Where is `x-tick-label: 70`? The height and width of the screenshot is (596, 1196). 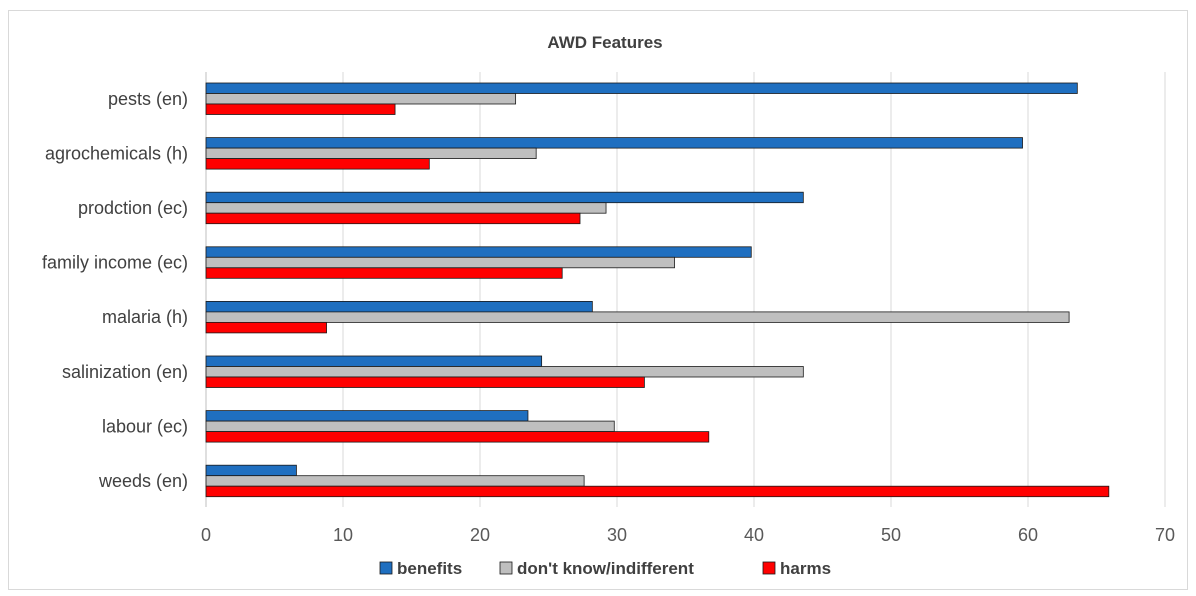 x-tick-label: 70 is located at coordinates (1165, 535).